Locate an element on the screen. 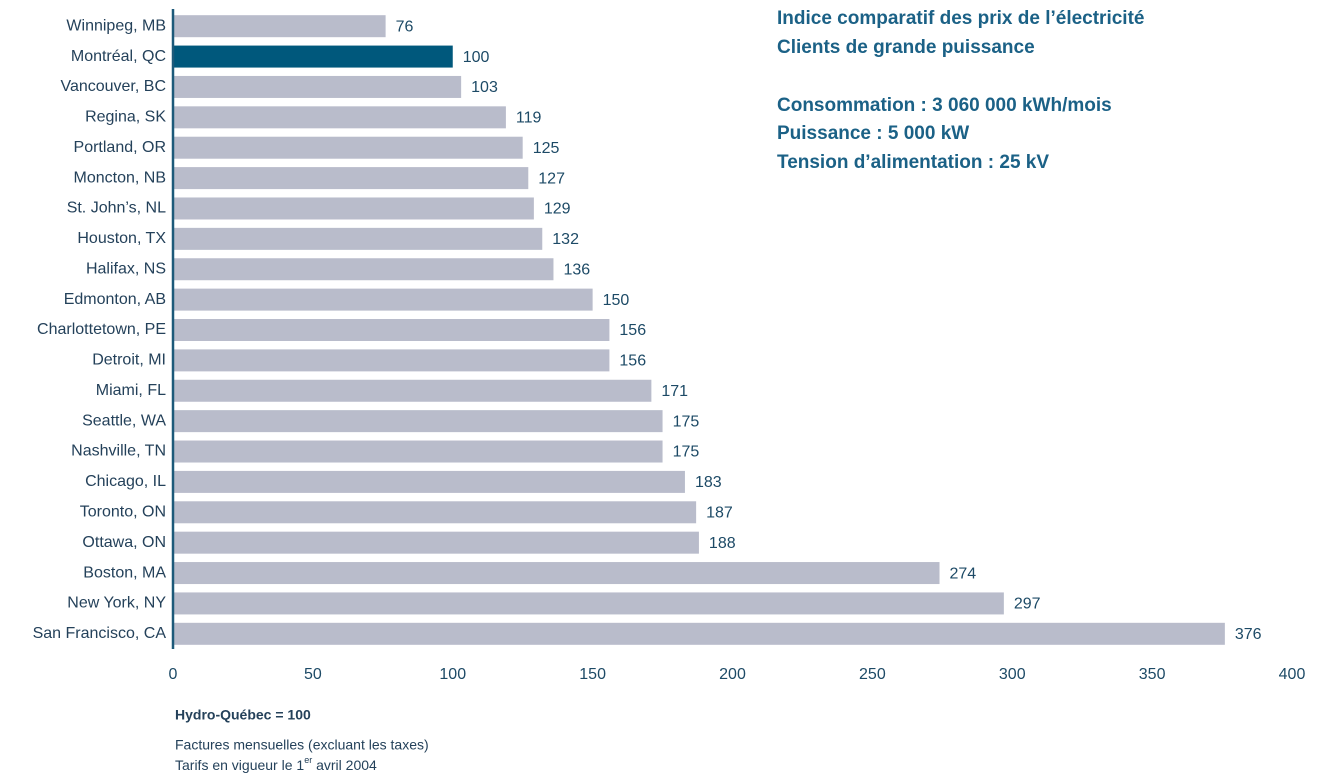 The image size is (1317, 775). y-tick-label: Miami, FL is located at coordinates (131, 390).